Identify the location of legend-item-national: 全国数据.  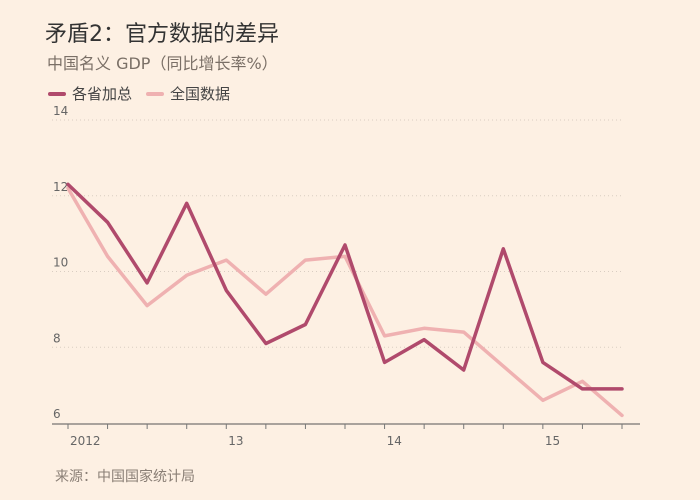
(188, 93).